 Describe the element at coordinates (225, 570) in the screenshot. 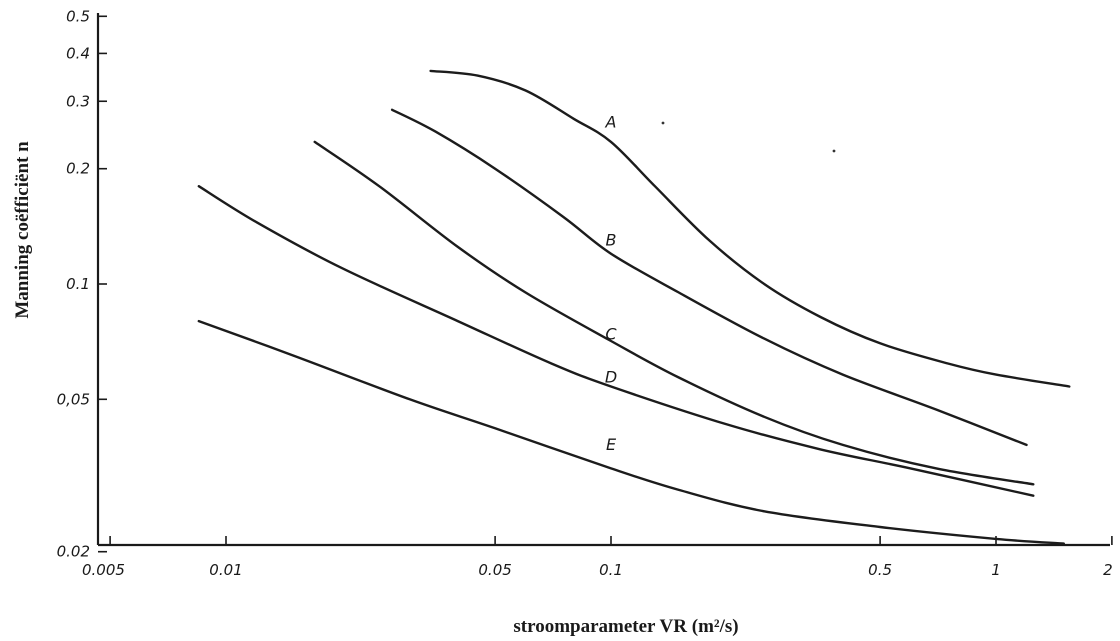

I see `x-tick-label: 0.01` at that location.